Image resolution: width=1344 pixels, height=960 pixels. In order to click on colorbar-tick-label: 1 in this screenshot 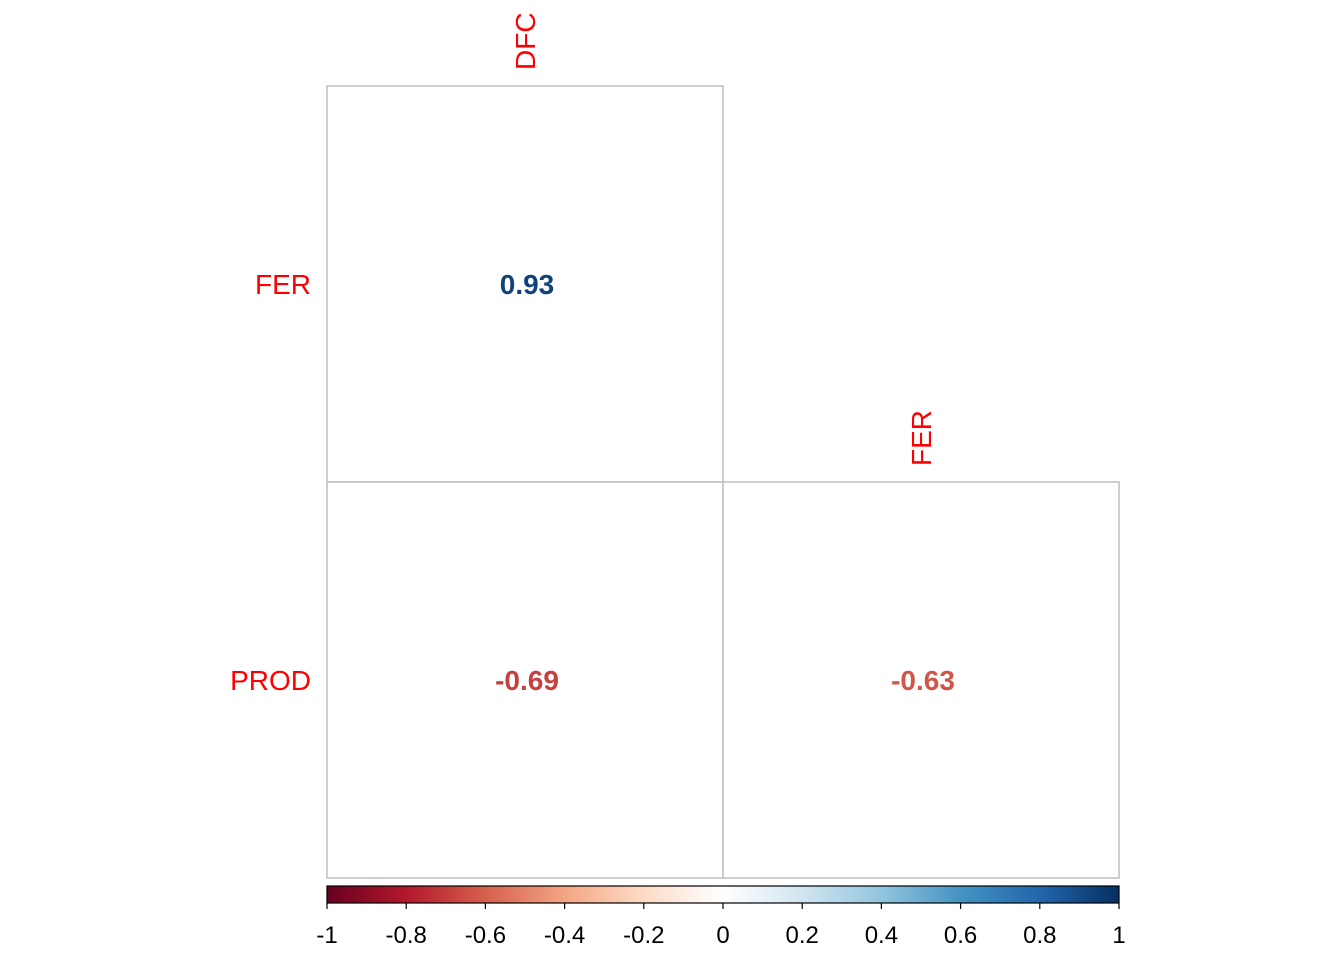, I will do `click(1118, 935)`.